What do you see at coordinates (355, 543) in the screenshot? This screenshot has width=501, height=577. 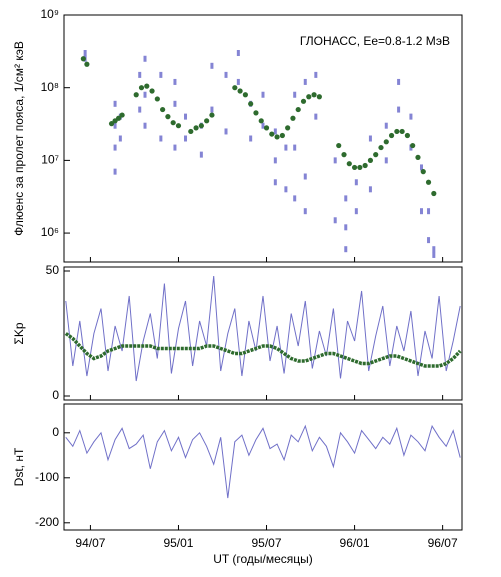 I see `x-tick-label: 96/01` at bounding box center [355, 543].